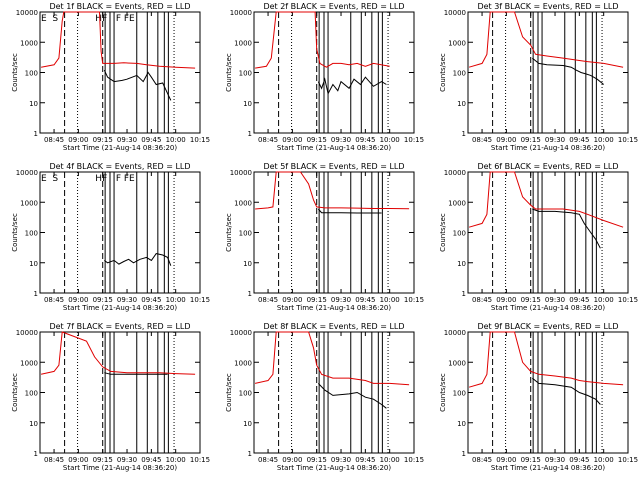 This screenshot has width=640, height=480. Describe the element at coordinates (333, 166) in the screenshot. I see `panel-title: Det 5f BLACK = Events, RED = LLD` at that location.